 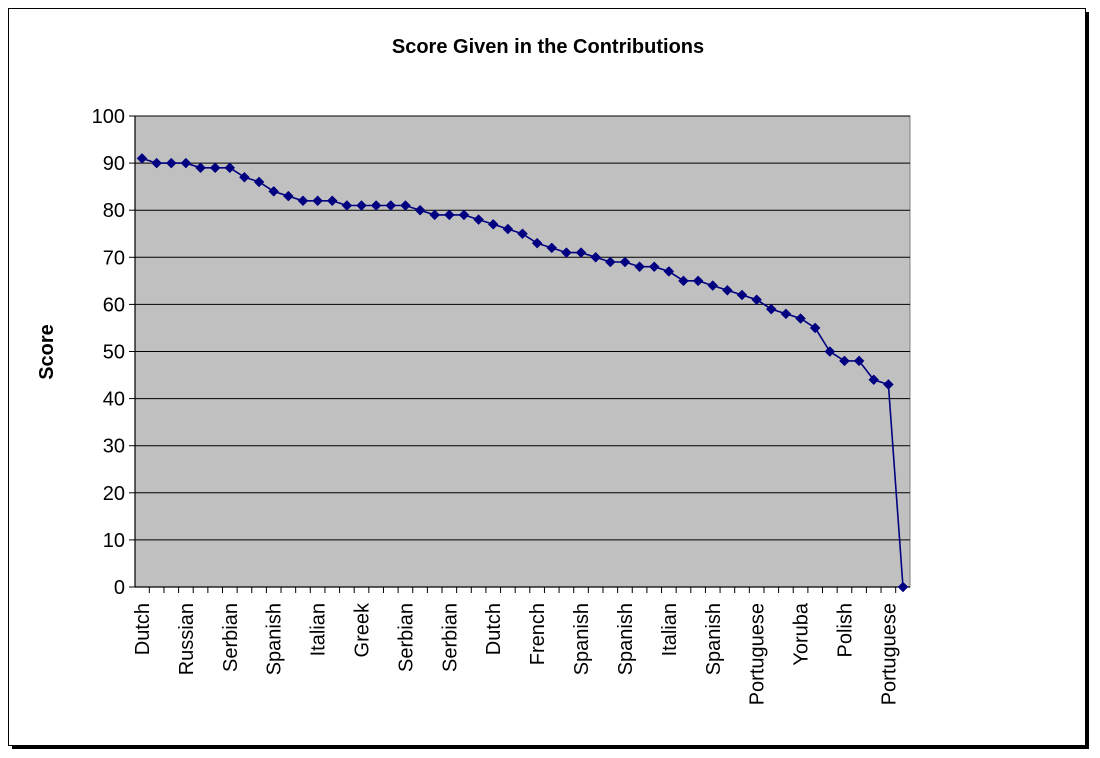 I want to click on y-tick-label: 60, so click(x=114, y=305).